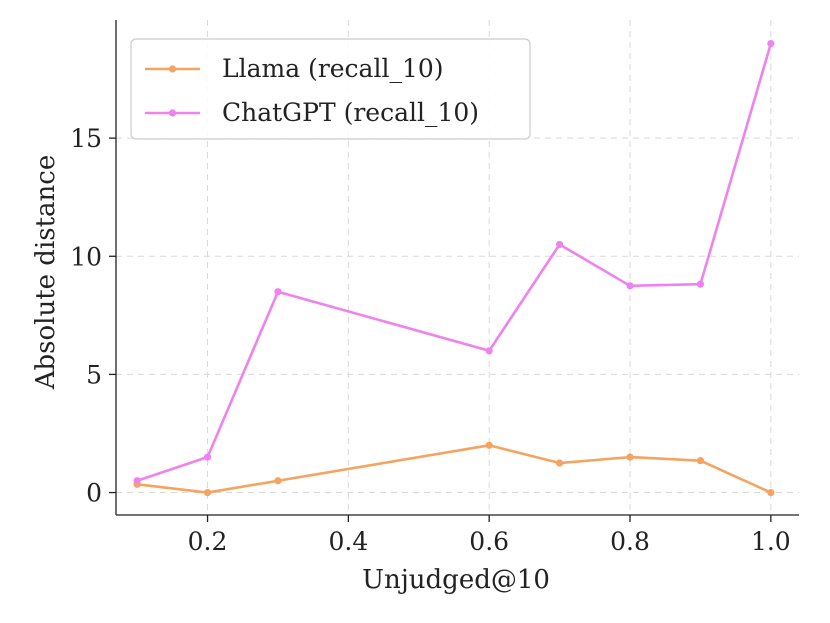 This screenshot has width=830, height=623. What do you see at coordinates (333, 68) in the screenshot?
I see `legend-label-llama: Llama (recall_10)` at bounding box center [333, 68].